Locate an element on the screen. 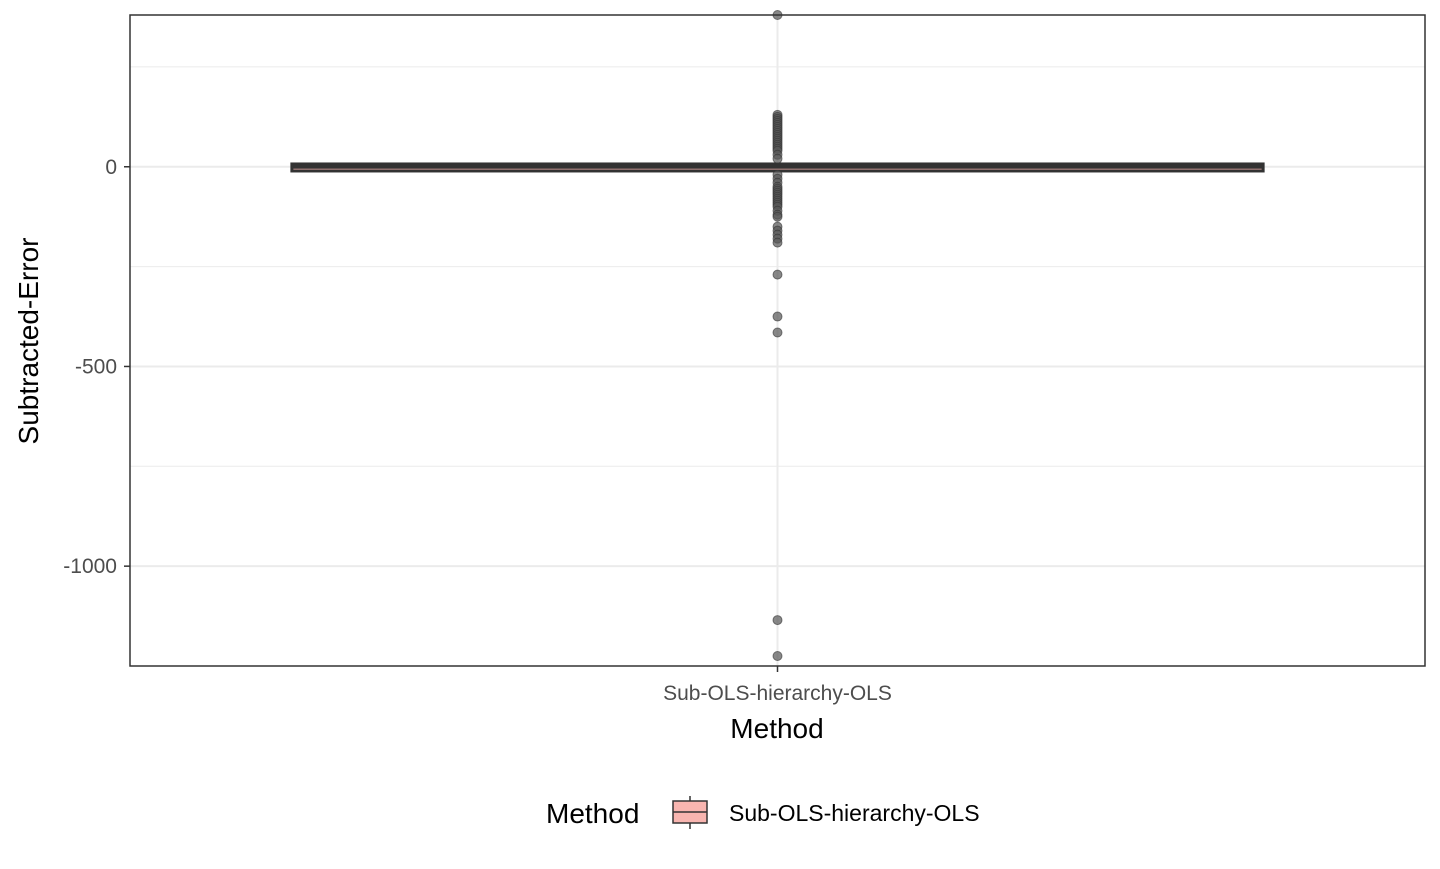 Image resolution: width=1440 pixels, height=869 pixels. y-axis-title: Subtracted-Error is located at coordinates (28, 341).